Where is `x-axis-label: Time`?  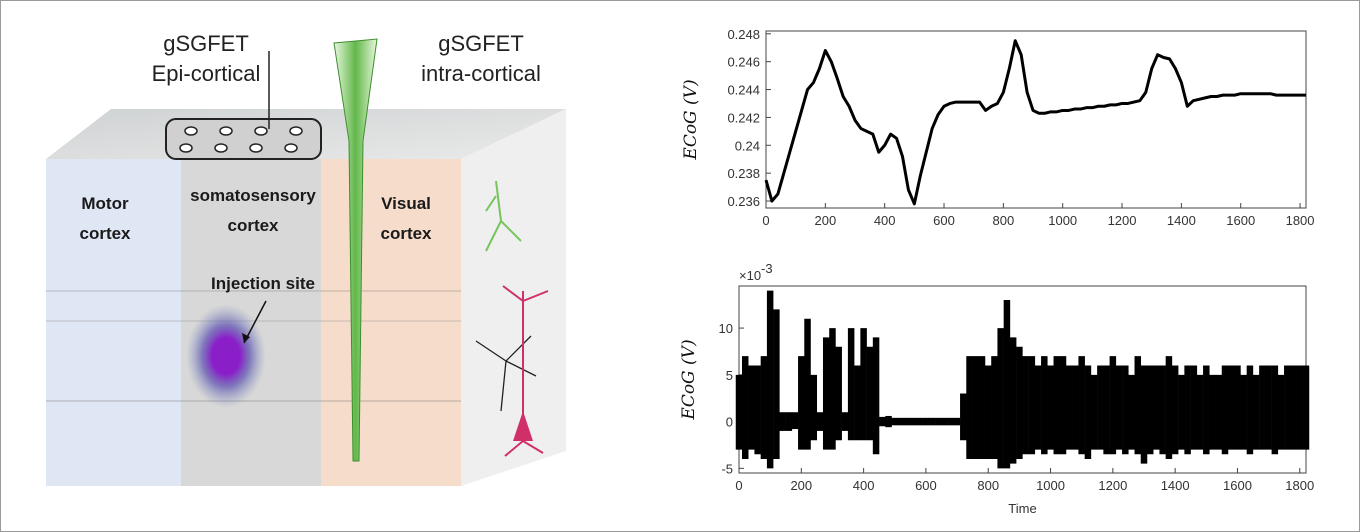 x-axis-label: Time is located at coordinates (1022, 508).